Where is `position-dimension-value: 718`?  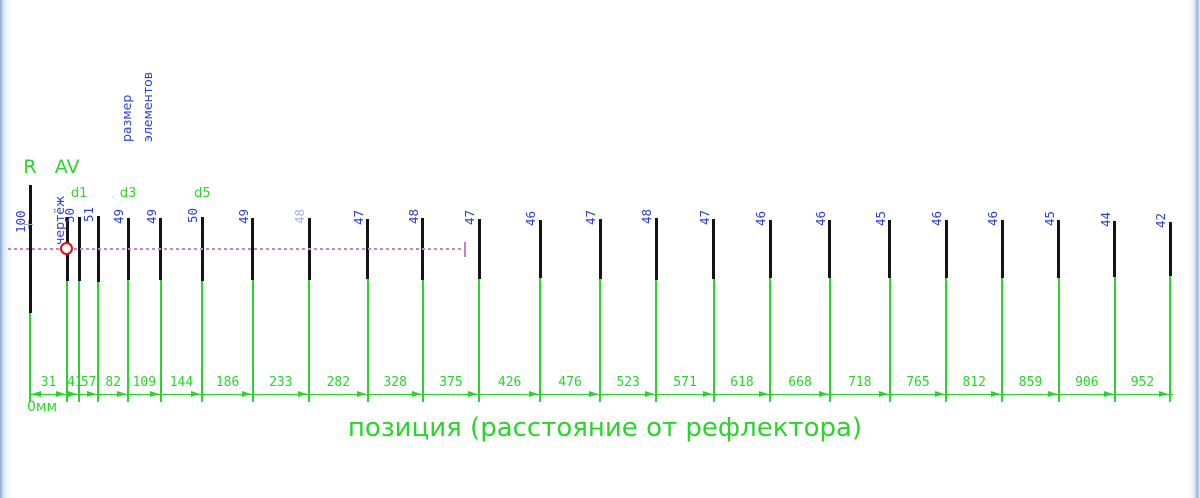 position-dimension-value: 718 is located at coordinates (860, 382).